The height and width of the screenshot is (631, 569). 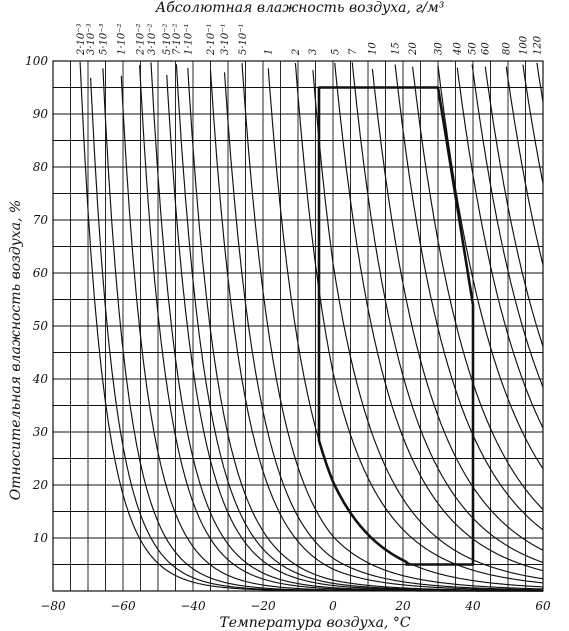 I want to click on humidity-curve-label: 5, so click(x=336, y=52).